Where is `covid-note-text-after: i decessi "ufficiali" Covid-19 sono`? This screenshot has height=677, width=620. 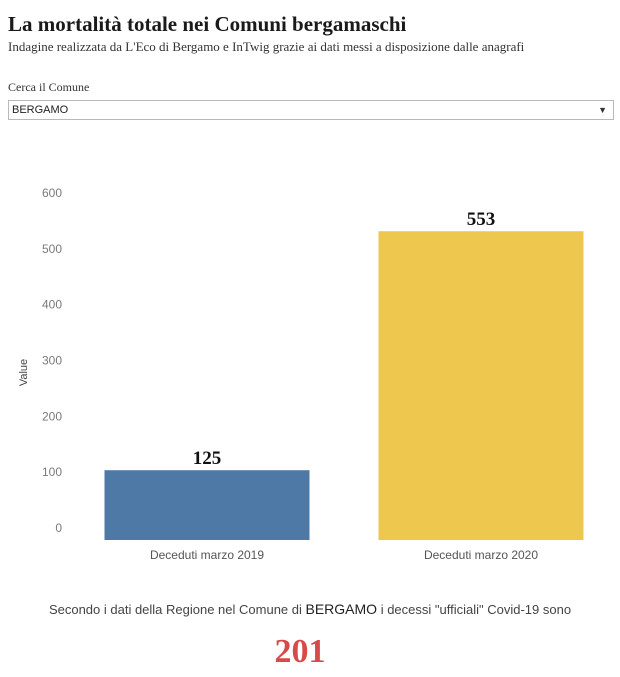 covid-note-text-after: i decessi "ufficiali" Covid-19 sono is located at coordinates (474, 609).